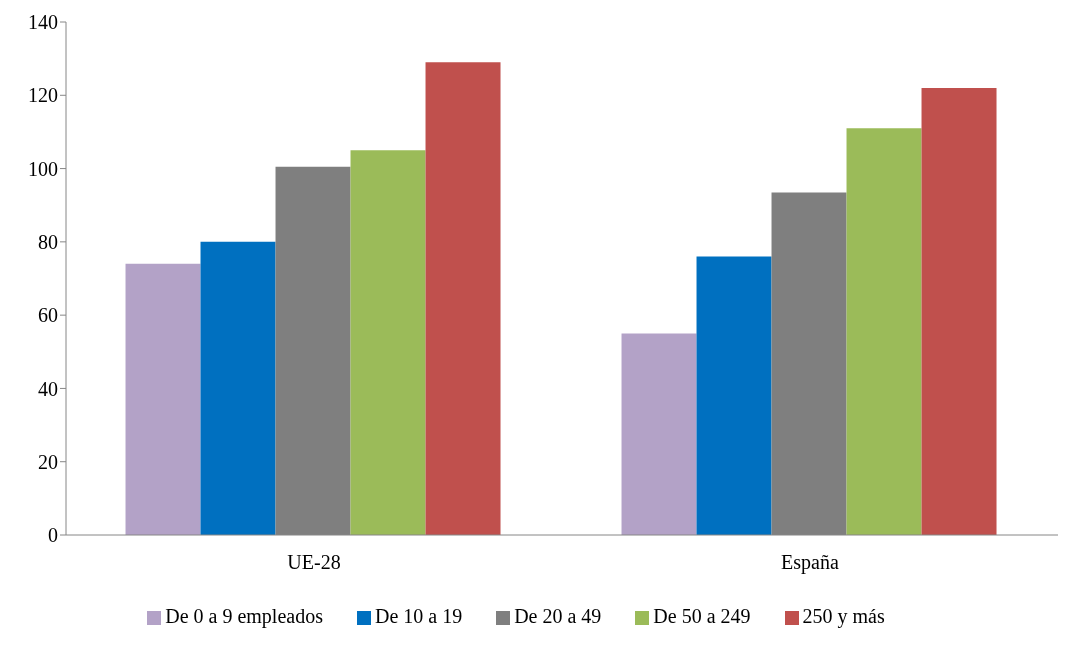  Describe the element at coordinates (702, 616) in the screenshot. I see `legend-label: De 50 a 249` at that location.